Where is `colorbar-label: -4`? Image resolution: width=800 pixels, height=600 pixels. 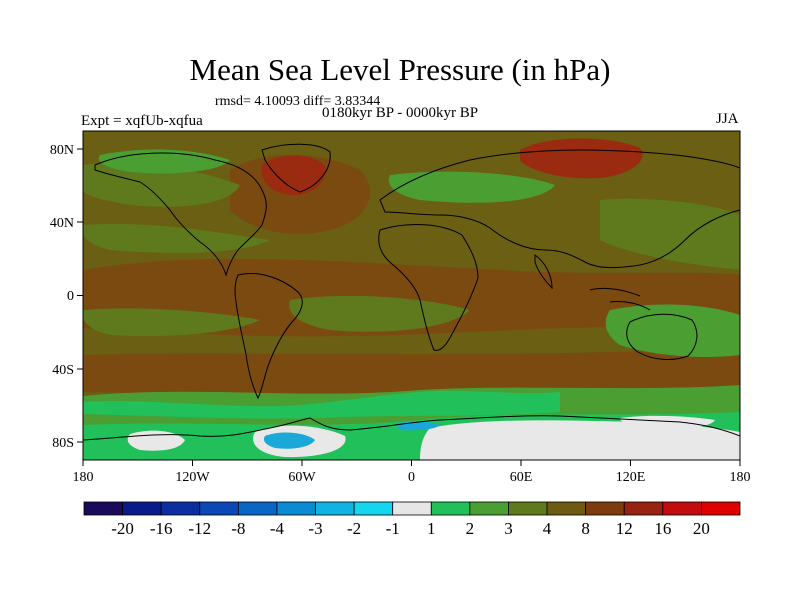
colorbar-label: -4 is located at coordinates (277, 528).